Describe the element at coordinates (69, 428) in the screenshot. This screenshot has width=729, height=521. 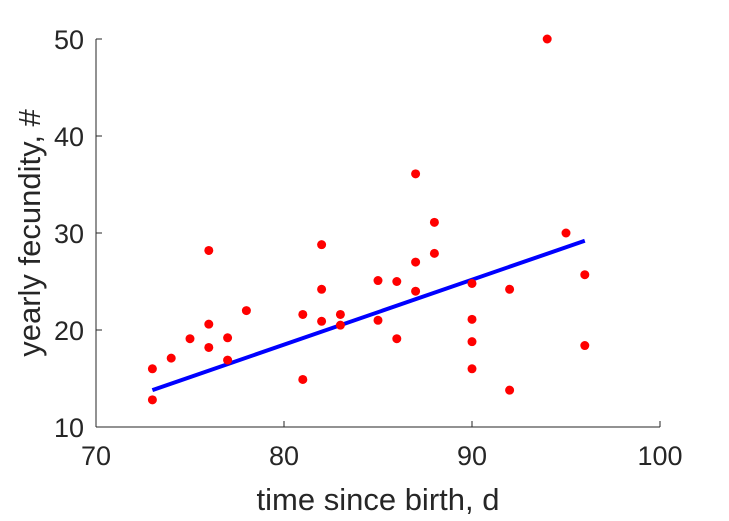
I see `y-tick-label: 10` at that location.